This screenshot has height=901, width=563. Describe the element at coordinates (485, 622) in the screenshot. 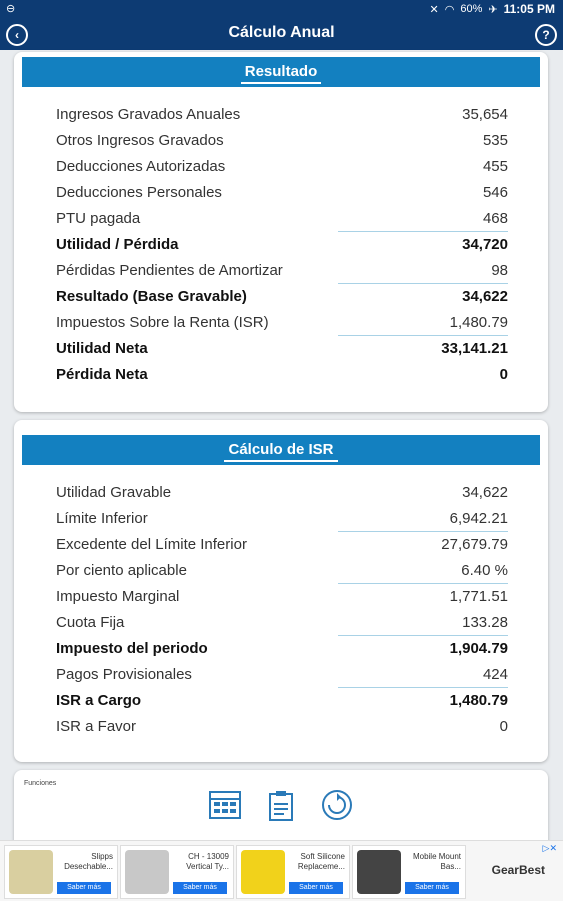

I see `row-value: 133.28` at that location.